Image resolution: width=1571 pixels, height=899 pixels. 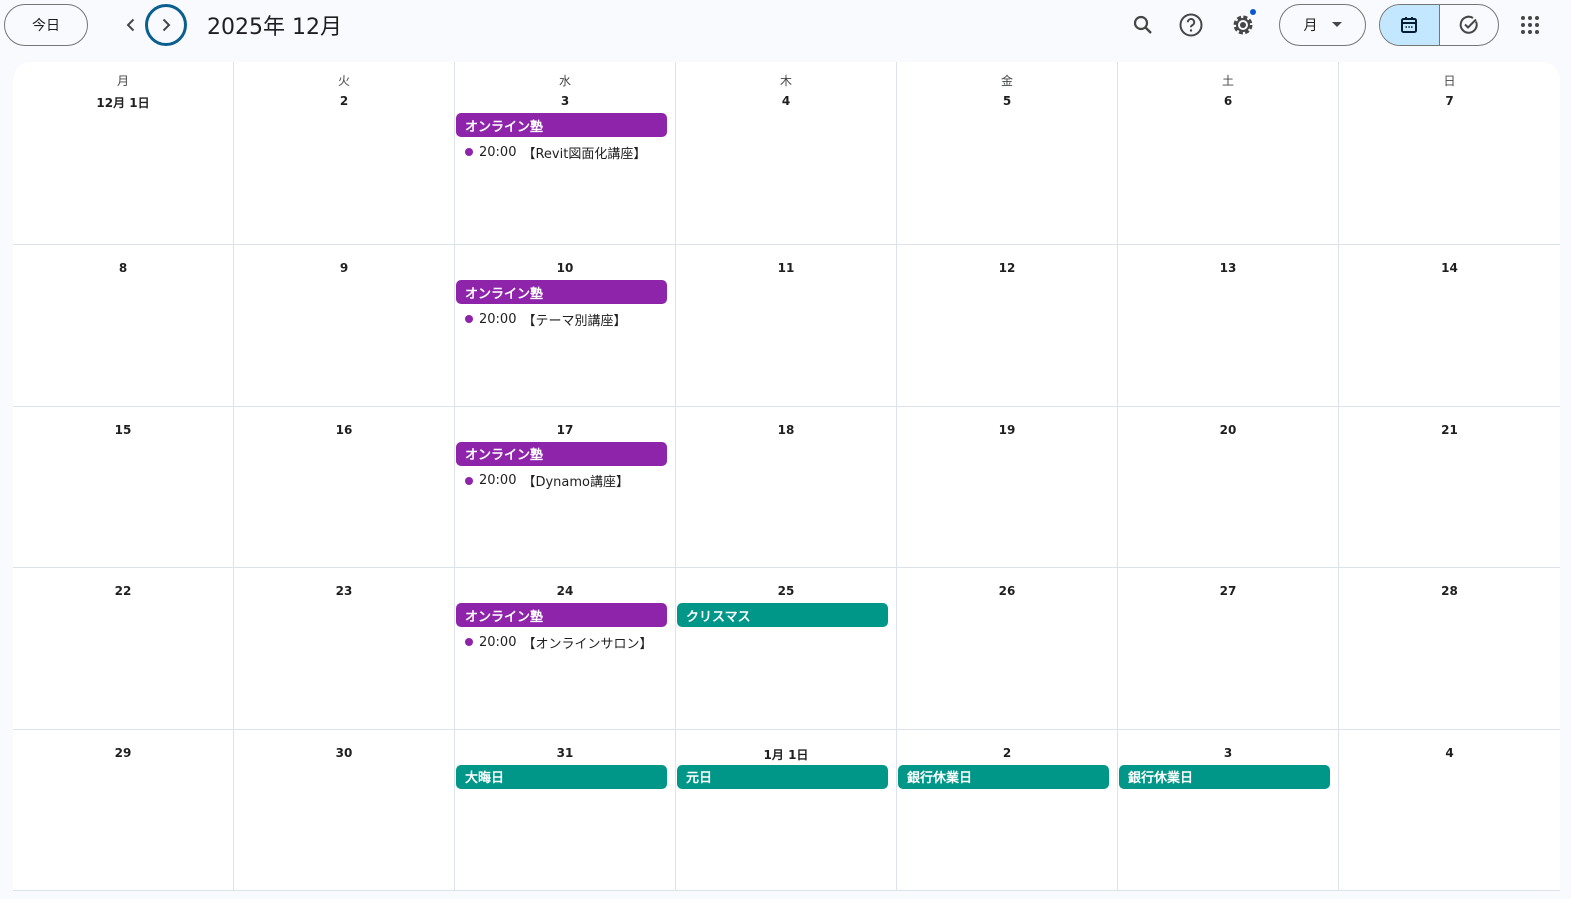 What do you see at coordinates (344, 326) in the screenshot?
I see `day-cell: 9` at bounding box center [344, 326].